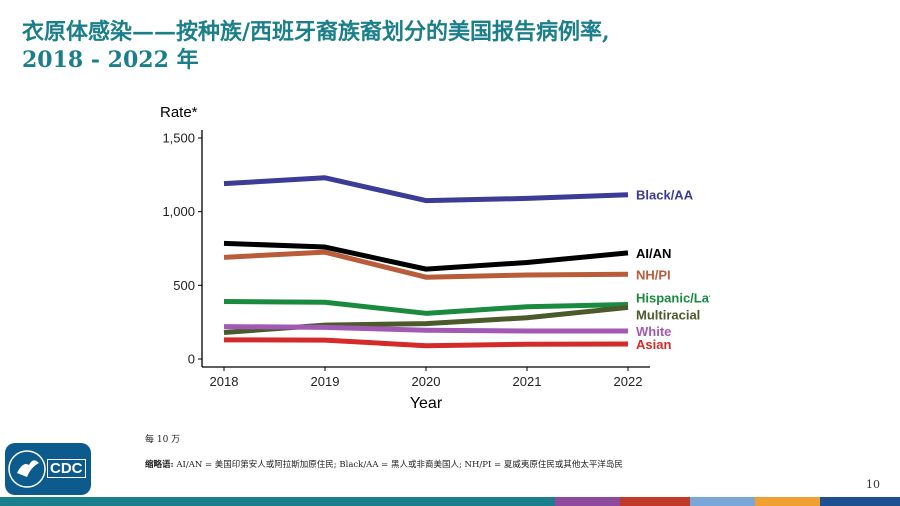 The image size is (900, 506). Describe the element at coordinates (184, 285) in the screenshot. I see `y-tick-label: 500` at that location.